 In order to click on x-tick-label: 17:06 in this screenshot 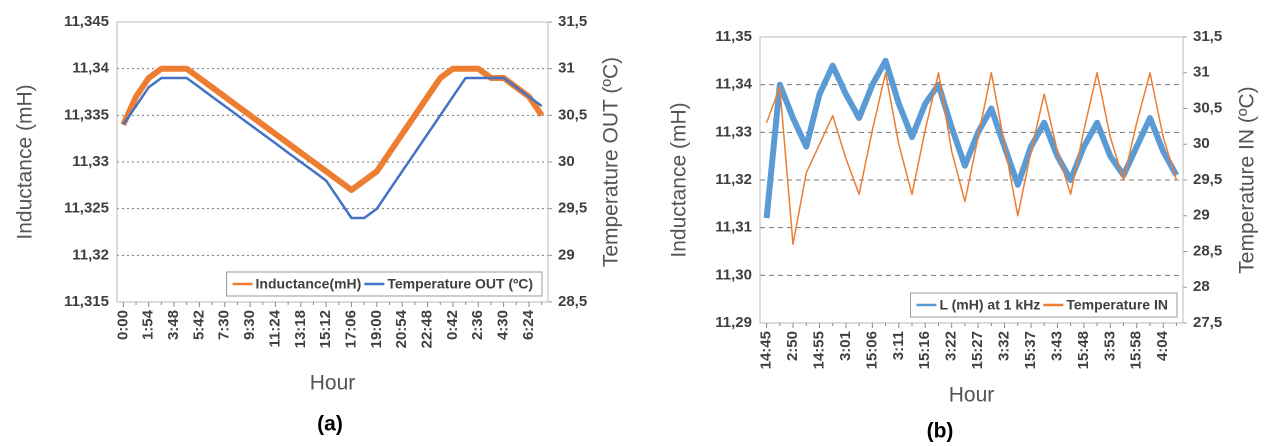, I will do `click(350, 329)`.